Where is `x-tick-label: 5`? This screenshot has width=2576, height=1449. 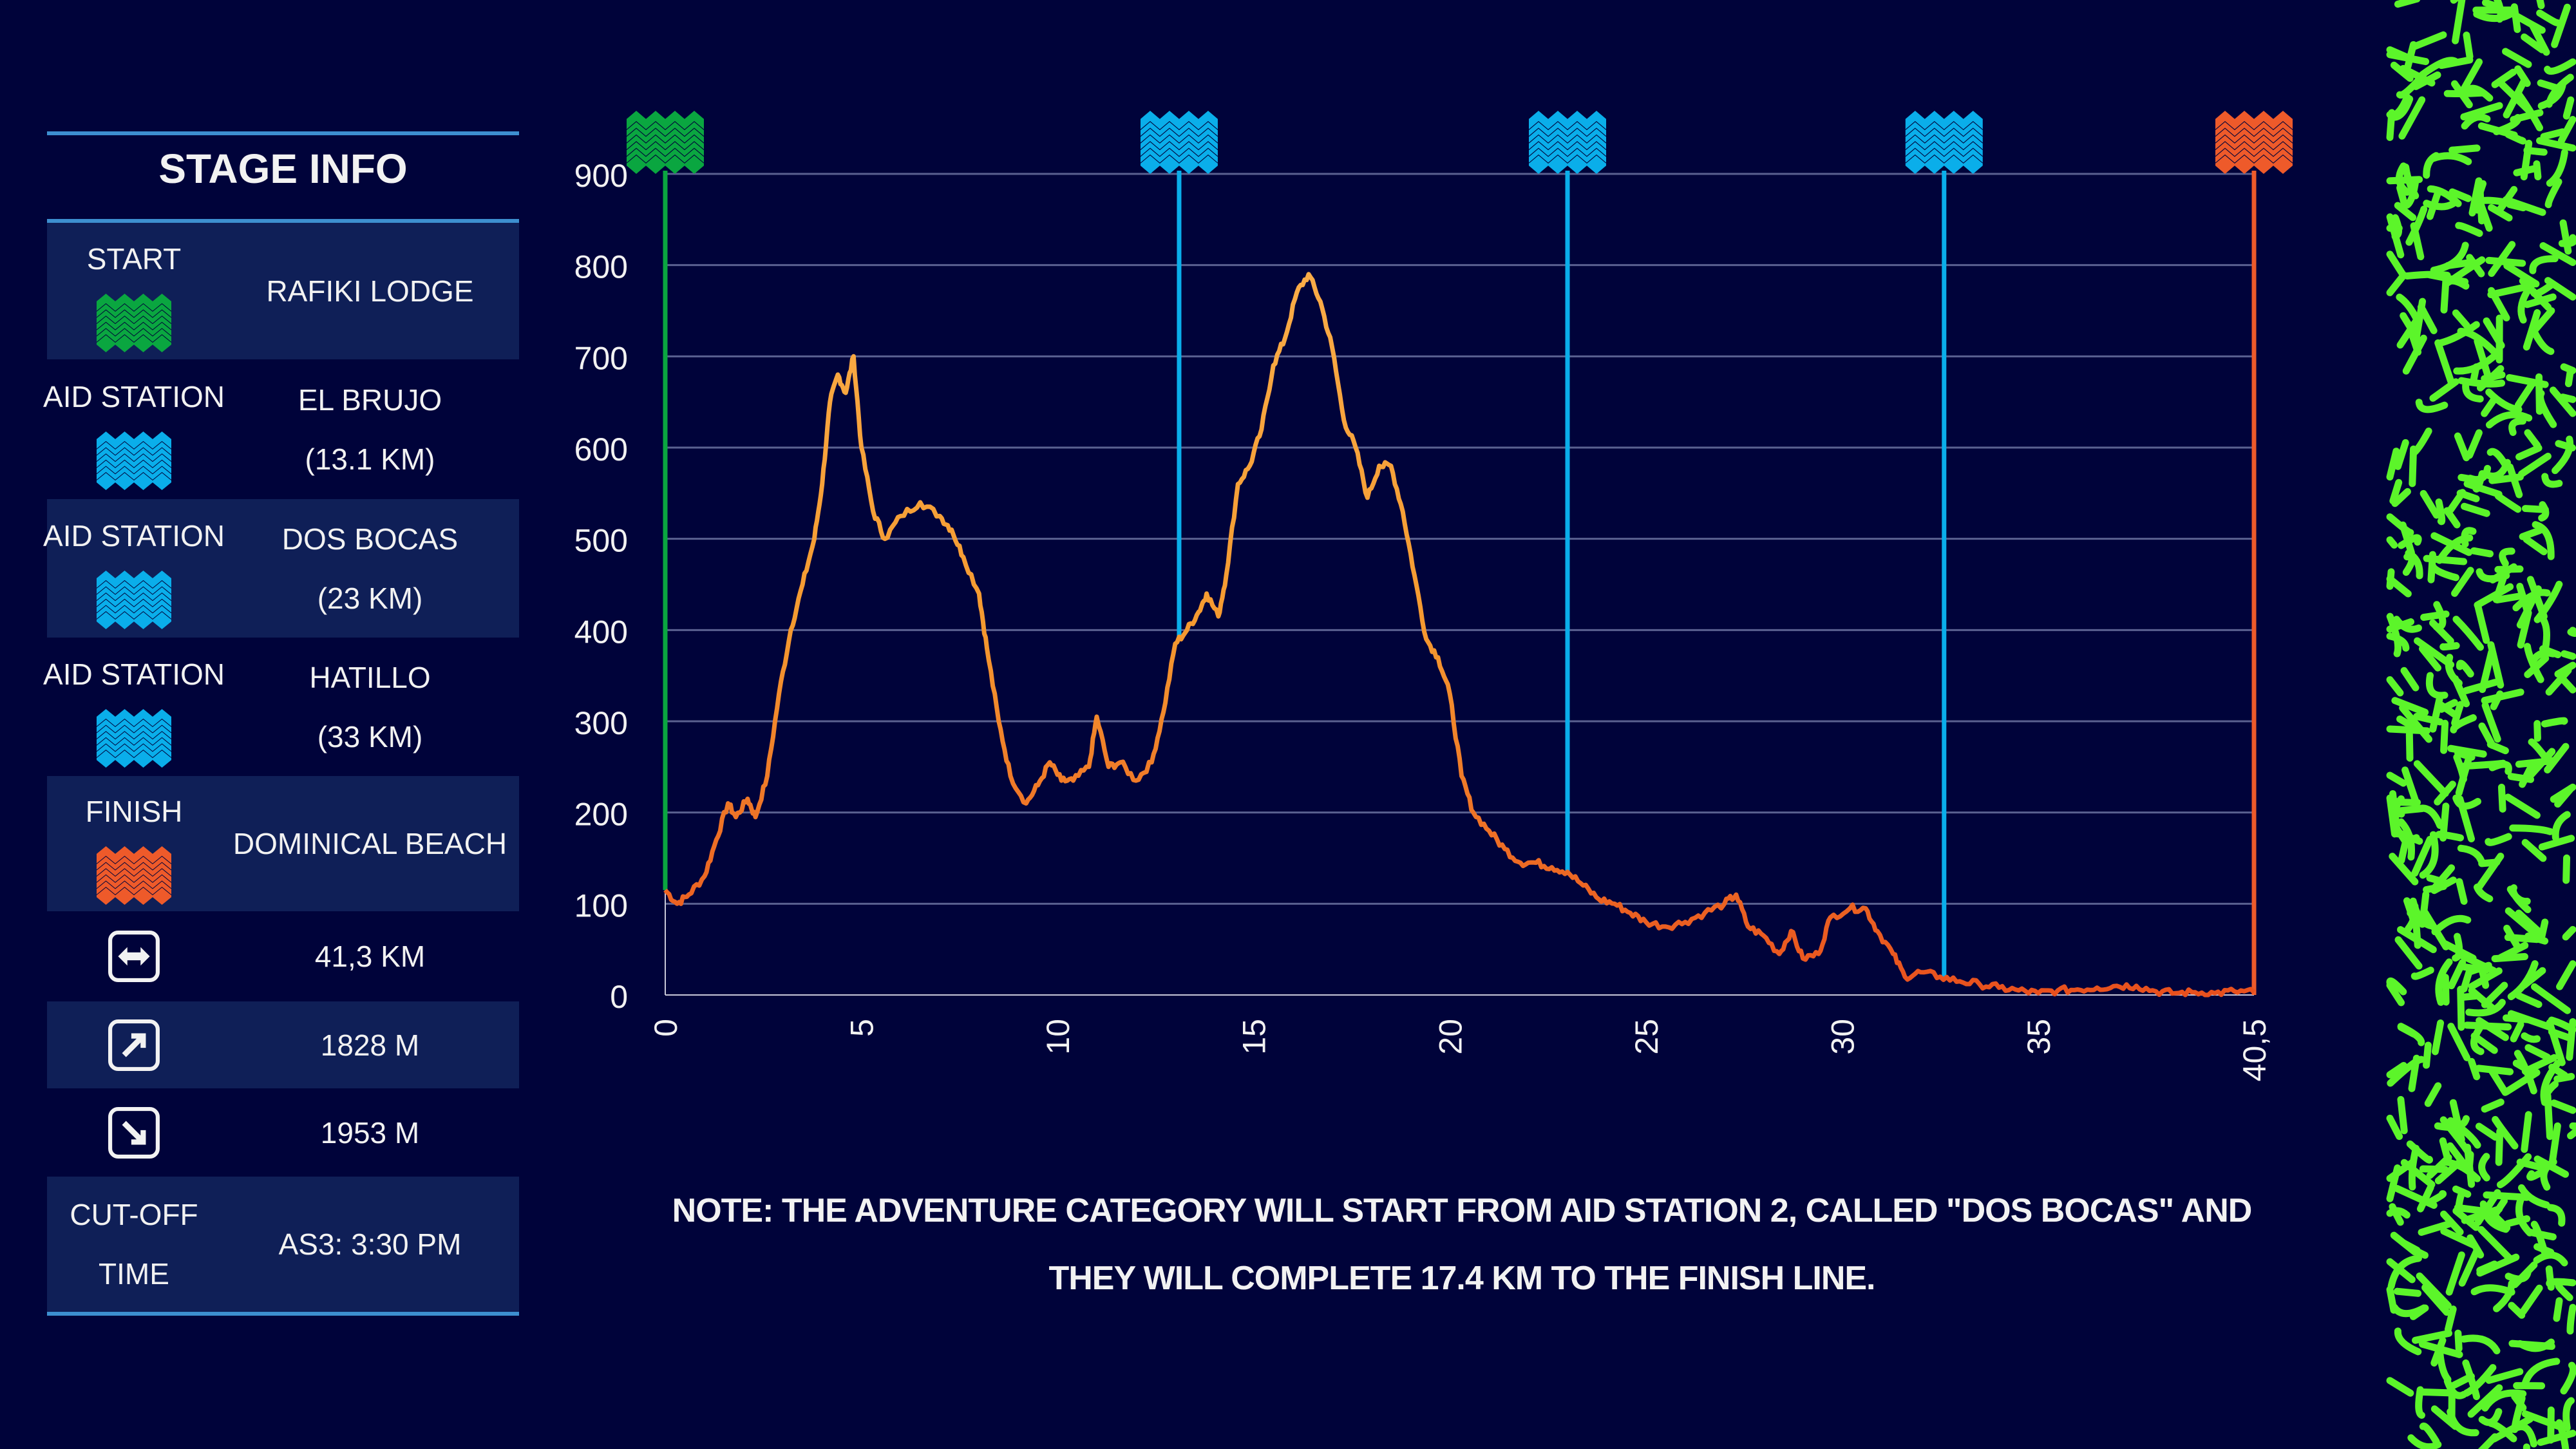 x-tick-label: 5 is located at coordinates (862, 1028).